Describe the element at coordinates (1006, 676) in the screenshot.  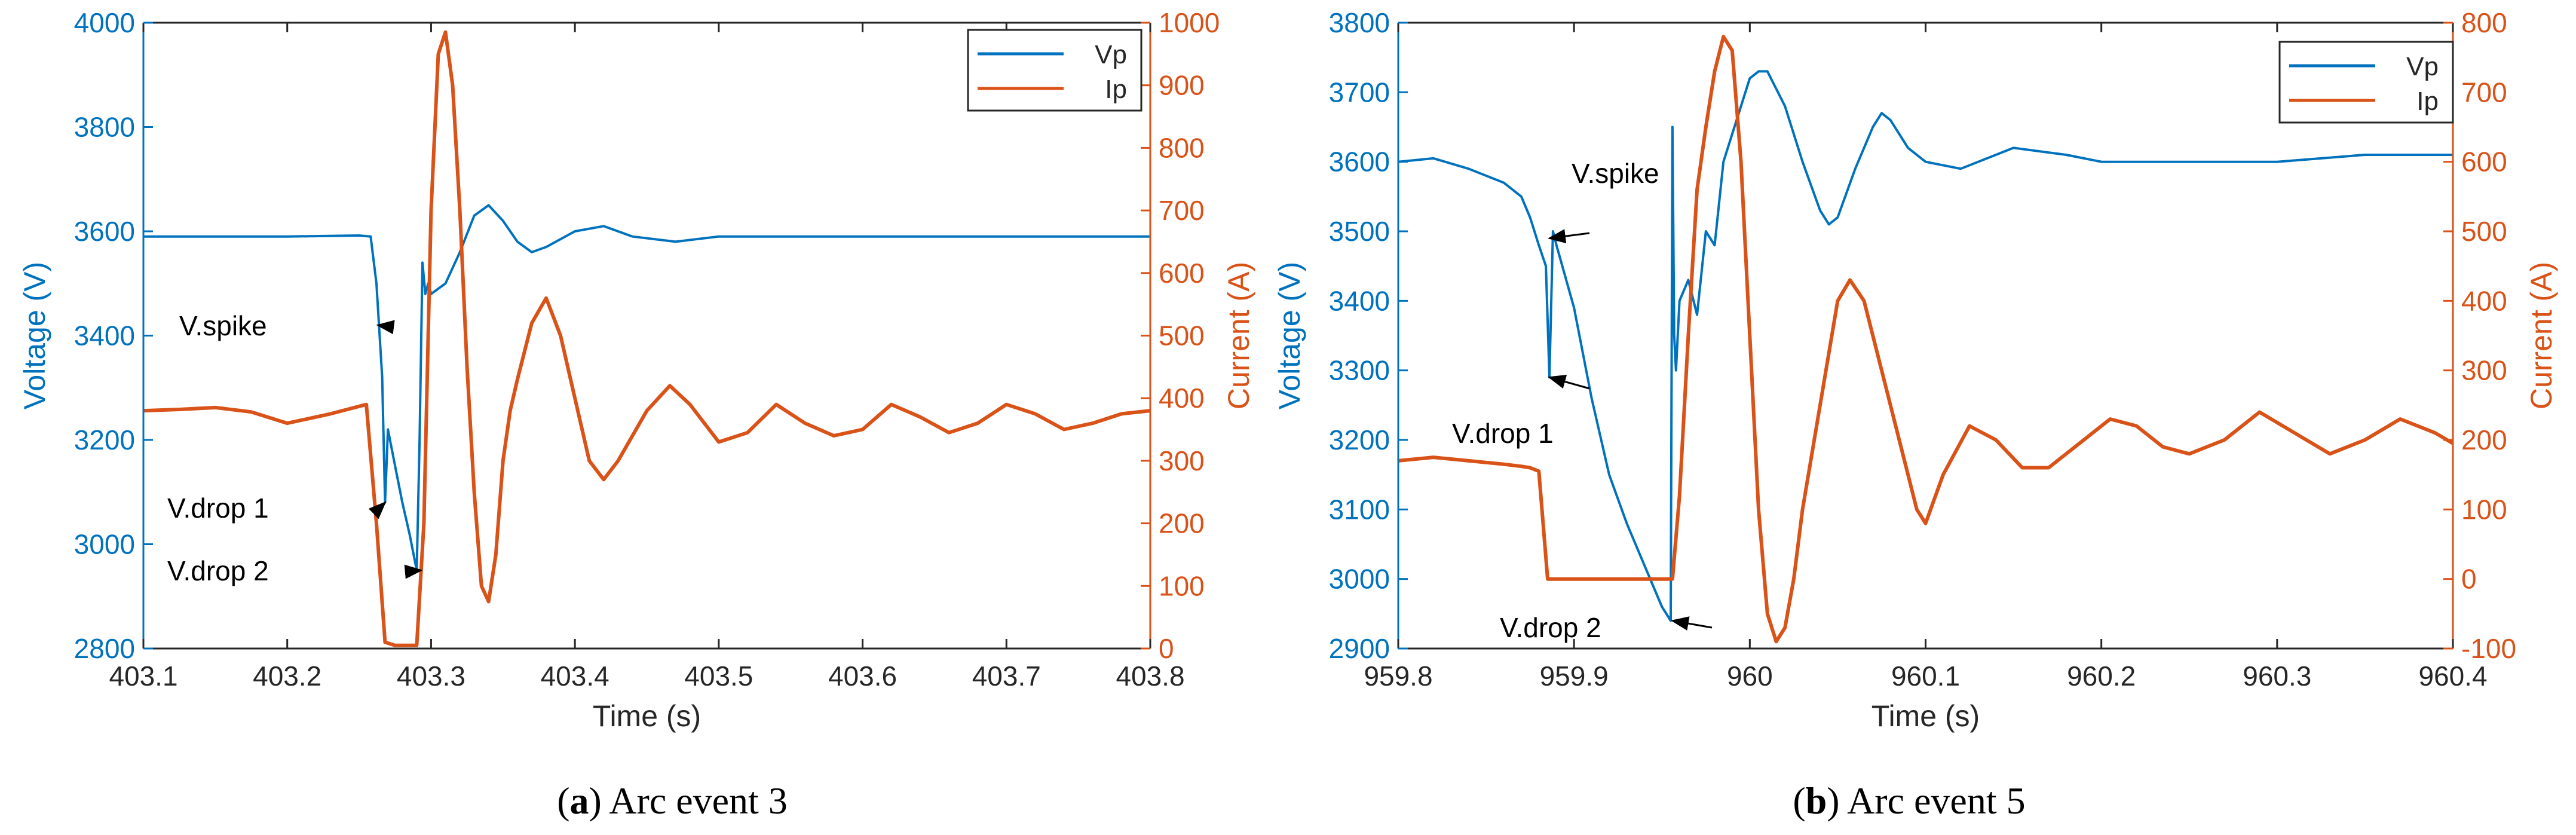
I see `x-tick-label: 403.7` at that location.